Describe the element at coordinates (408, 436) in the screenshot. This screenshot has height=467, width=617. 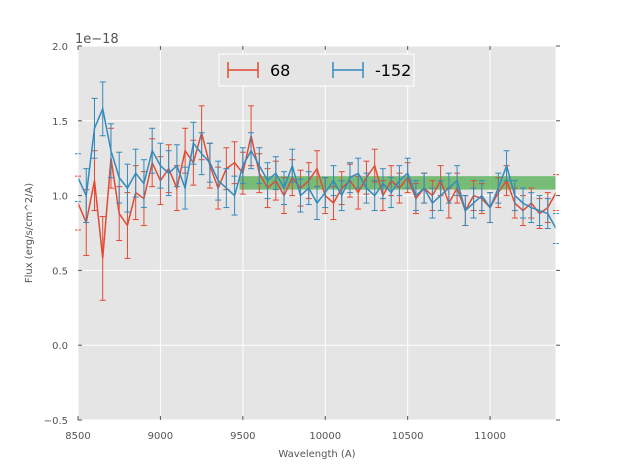
I see `x-tick-label: 10500` at that location.